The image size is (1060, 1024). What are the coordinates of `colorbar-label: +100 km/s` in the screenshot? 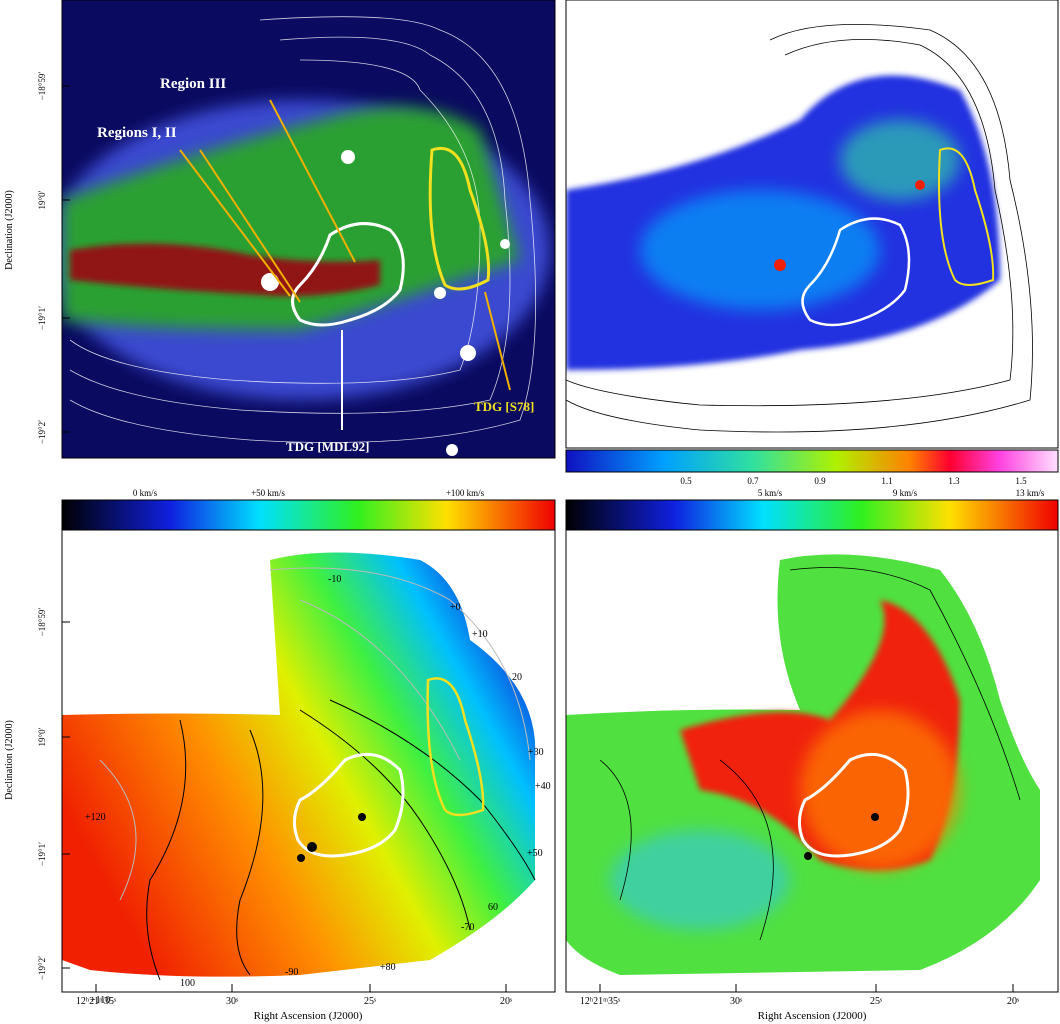 It's located at (465, 493).